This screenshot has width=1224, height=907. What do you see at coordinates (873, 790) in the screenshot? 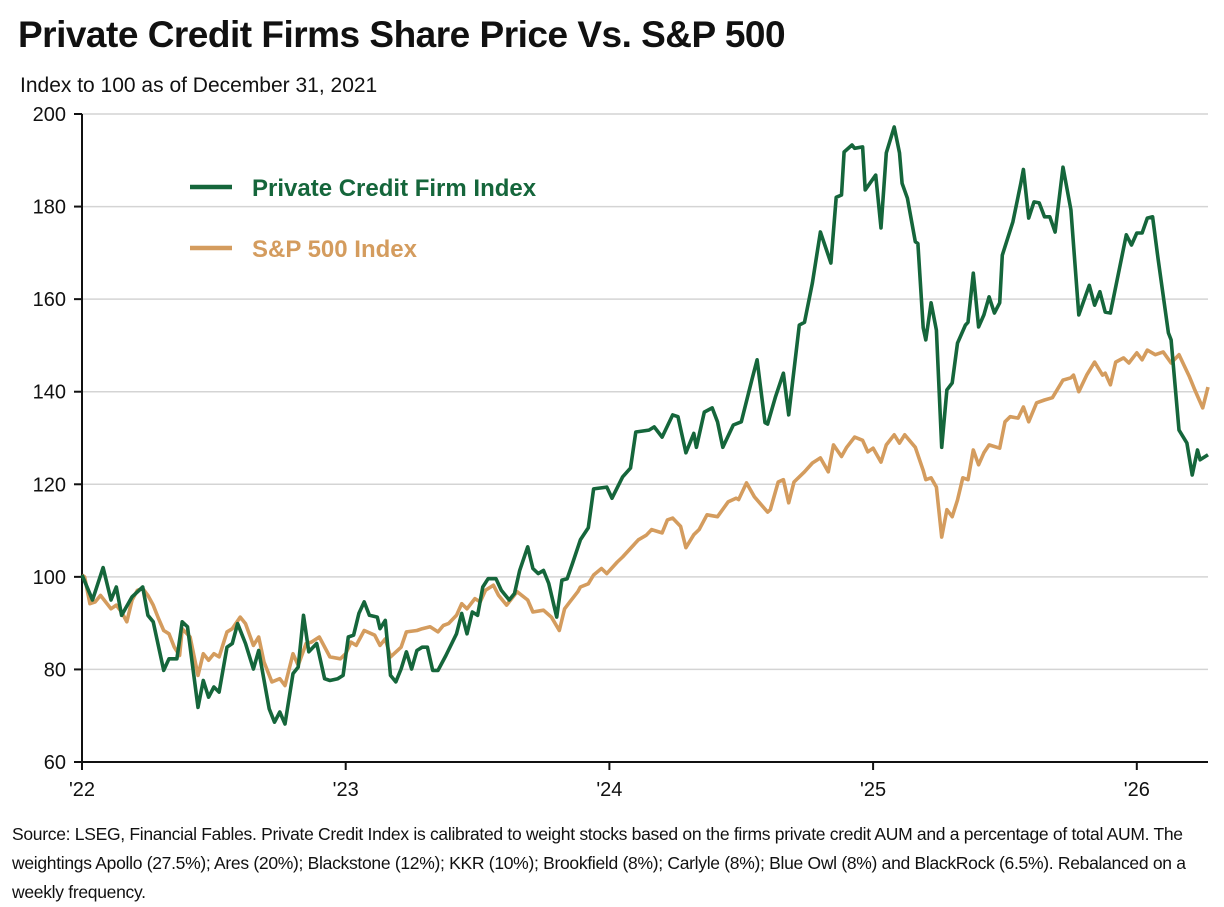
I see `x-tick-label: '25` at bounding box center [873, 790].